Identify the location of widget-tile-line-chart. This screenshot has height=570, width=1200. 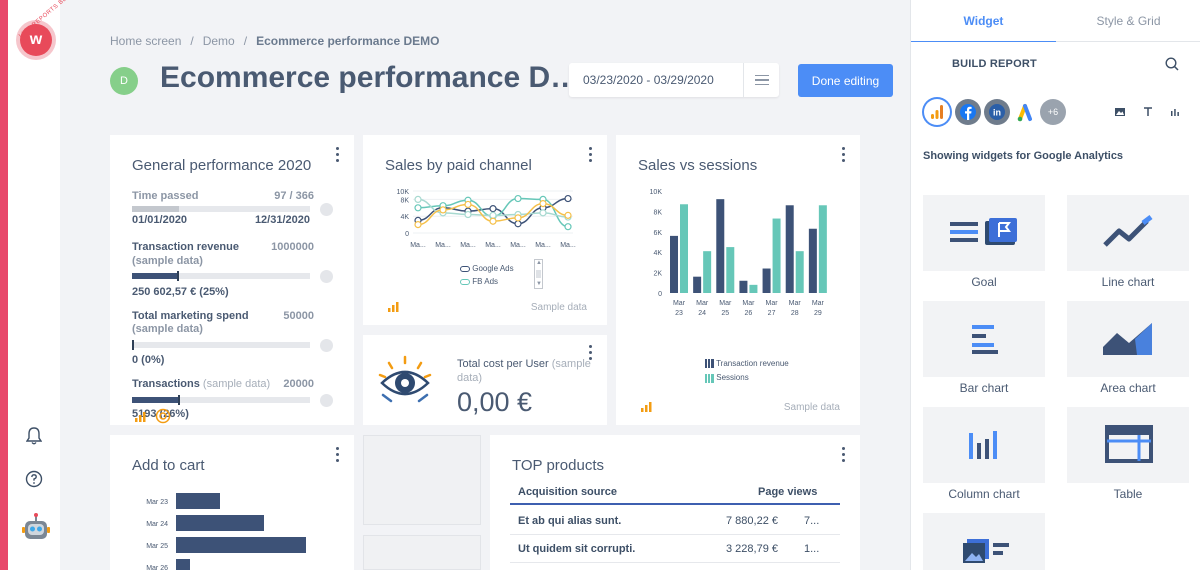
(1128, 233).